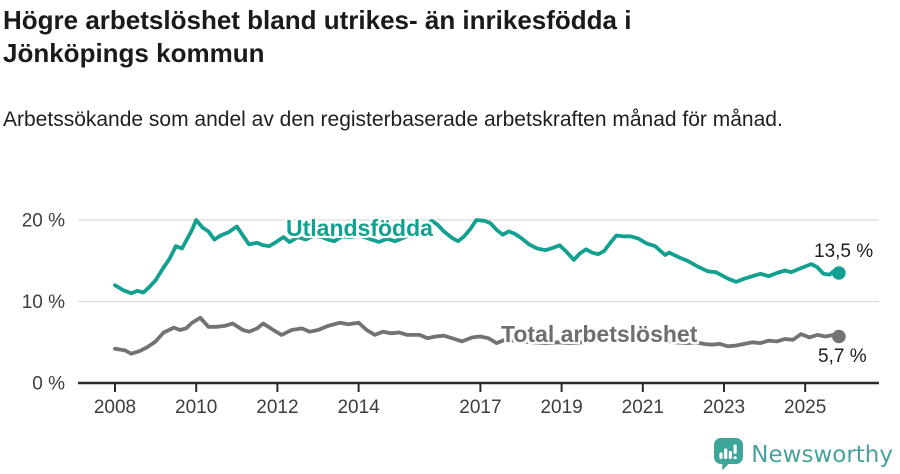  What do you see at coordinates (43, 221) in the screenshot?
I see `y-tick-label: 20 %` at bounding box center [43, 221].